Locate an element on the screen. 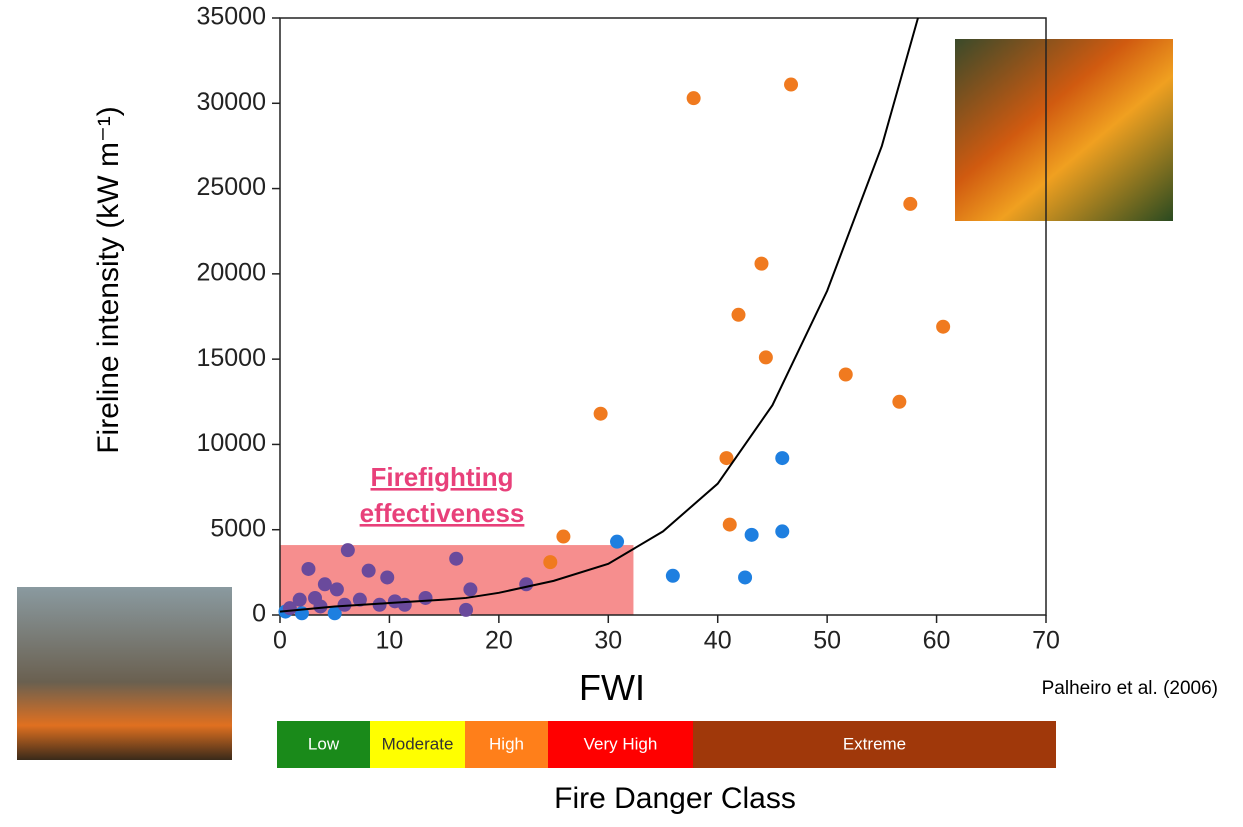  photo-crown-fire is located at coordinates (1064, 130).